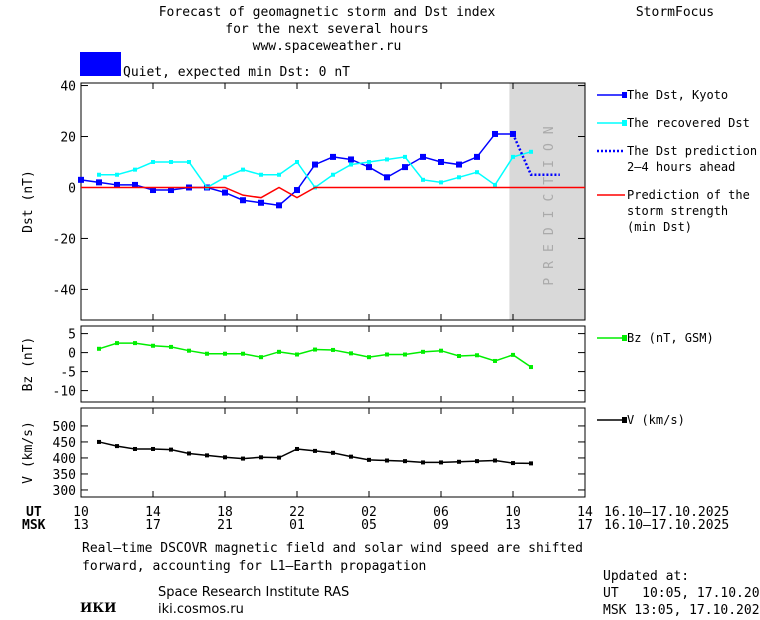 The height and width of the screenshot is (620, 760). I want to click on y-tick-label: -40, so click(64, 290).